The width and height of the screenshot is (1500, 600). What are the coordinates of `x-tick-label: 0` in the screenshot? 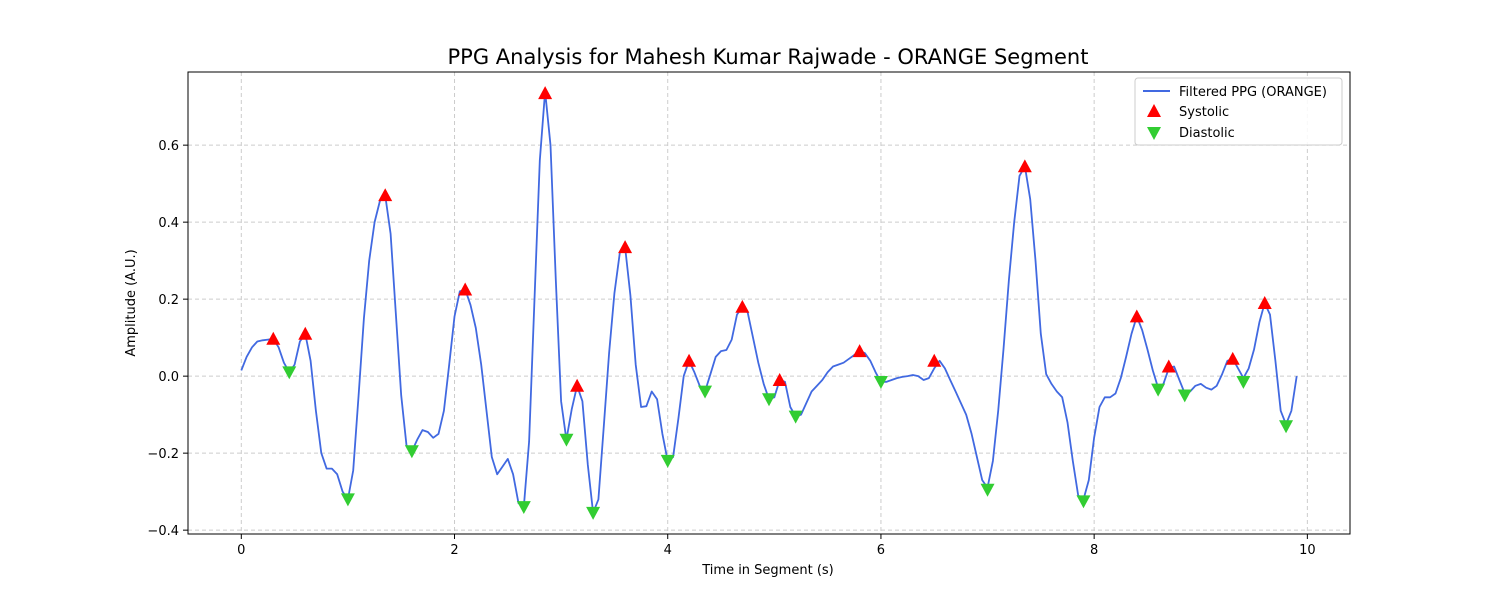 It's located at (241, 550).